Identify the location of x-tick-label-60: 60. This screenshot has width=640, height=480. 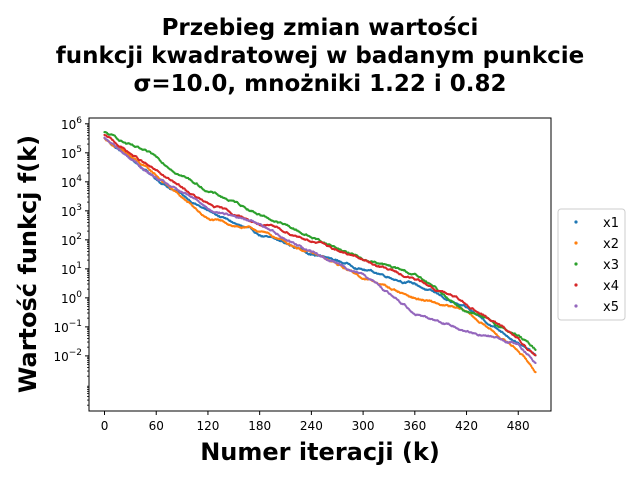
(156, 426).